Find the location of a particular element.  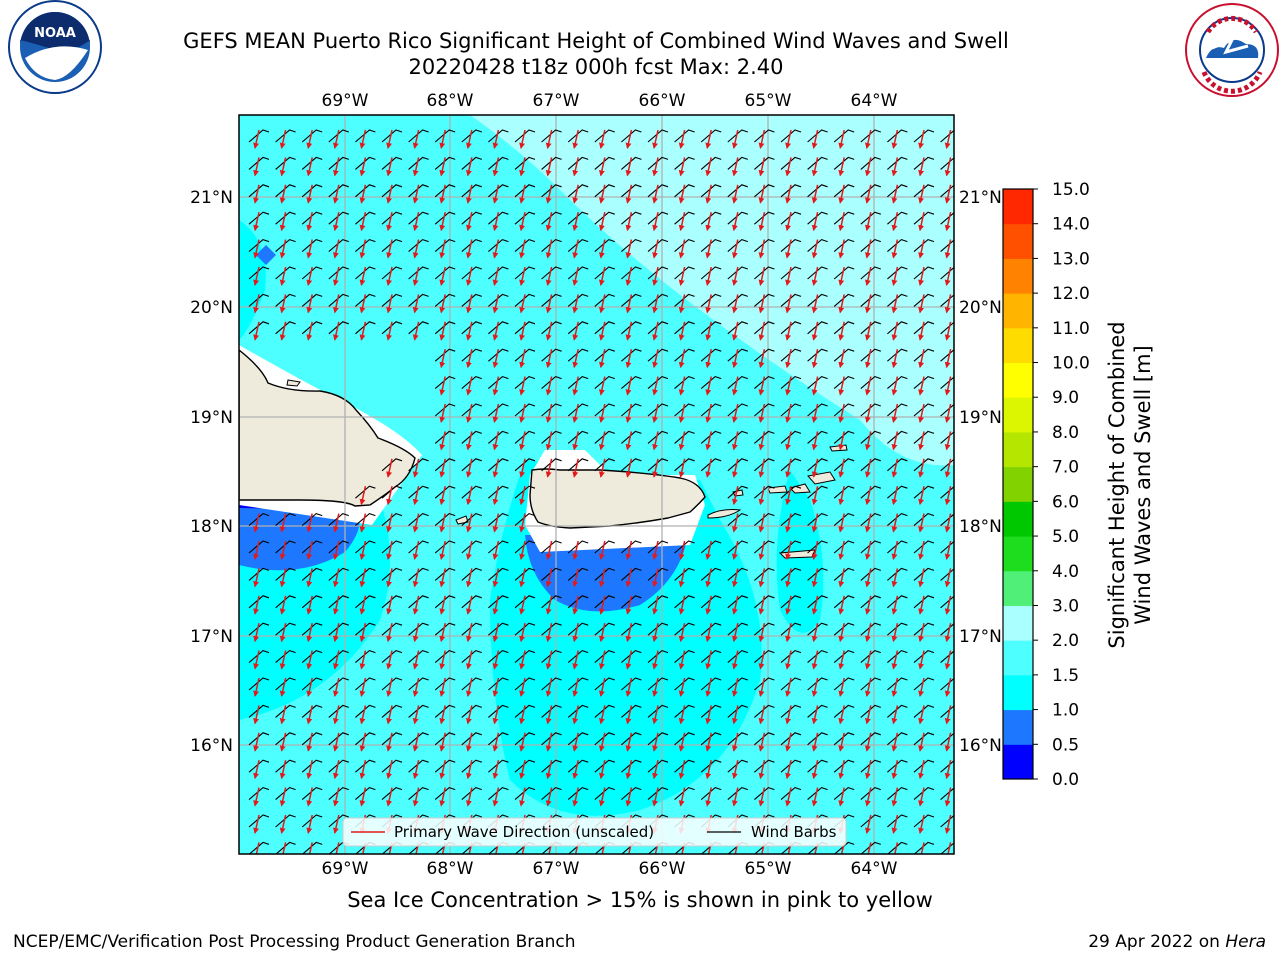

lat-label: 16°N is located at coordinates (980, 746).